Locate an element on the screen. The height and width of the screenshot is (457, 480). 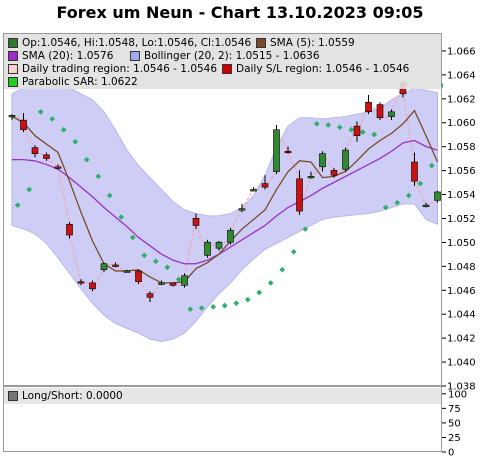
legend-trading-region: Daily trading region: 1.0546 - 1.0546 is located at coordinates (112, 69).